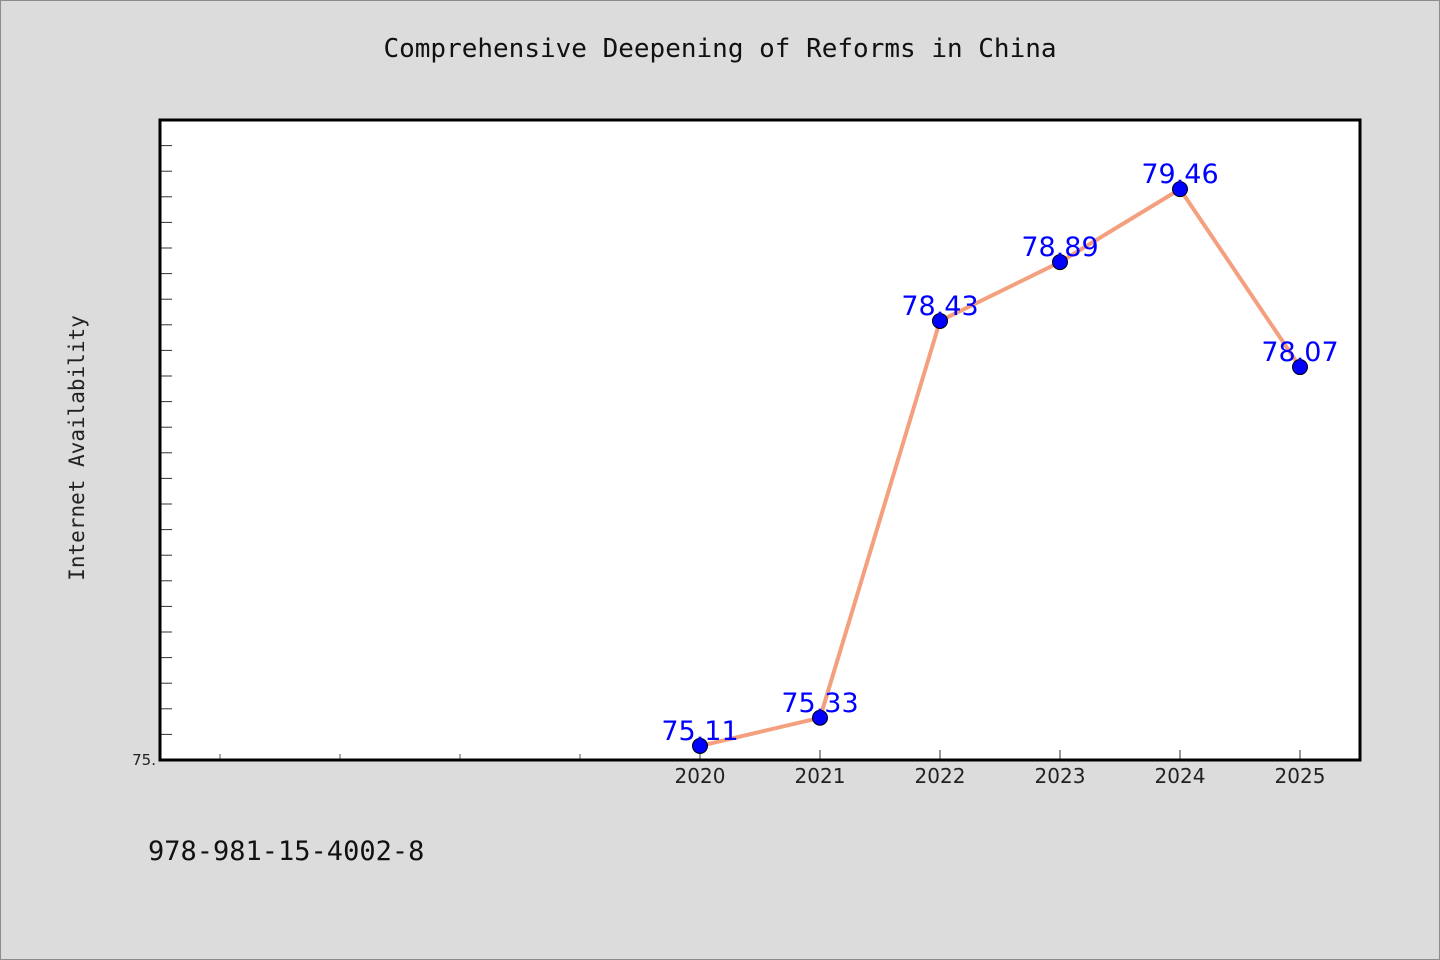  Describe the element at coordinates (1060, 776) in the screenshot. I see `x-tick-label: 2023` at that location.